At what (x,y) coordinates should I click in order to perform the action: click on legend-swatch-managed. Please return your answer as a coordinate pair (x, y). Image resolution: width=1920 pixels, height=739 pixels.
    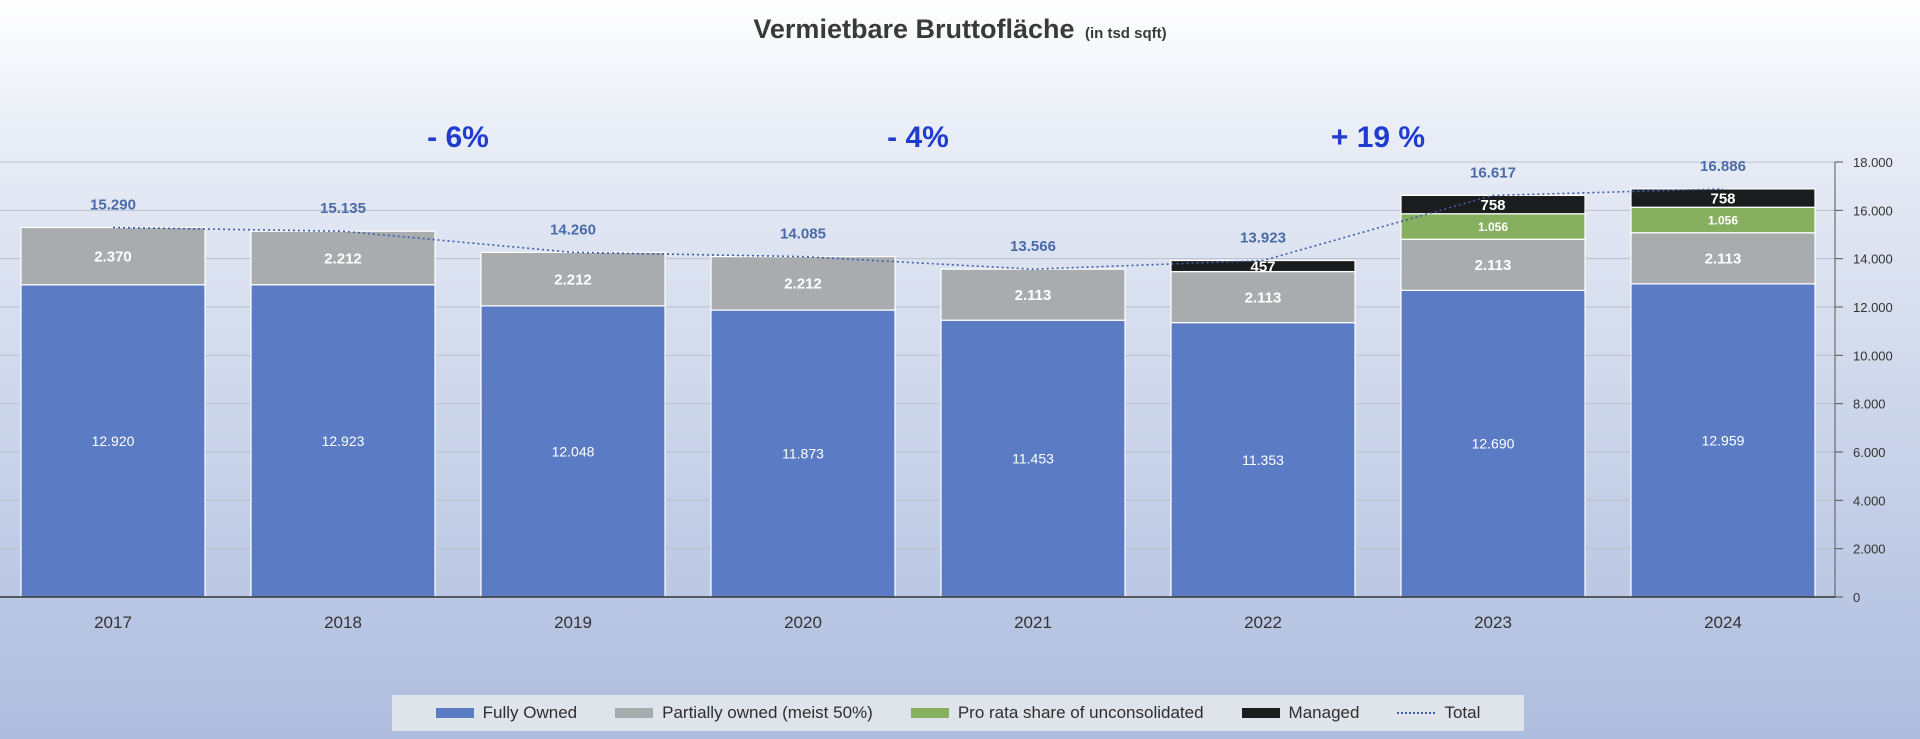
    Looking at the image, I should click on (1260, 713).